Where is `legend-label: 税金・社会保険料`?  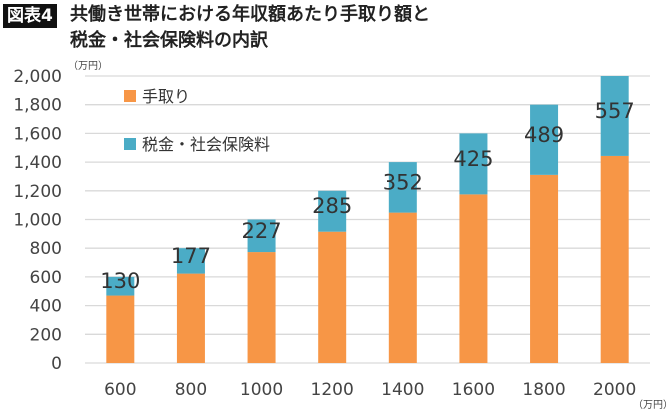
legend-label: 税金・社会保険料 is located at coordinates (206, 144).